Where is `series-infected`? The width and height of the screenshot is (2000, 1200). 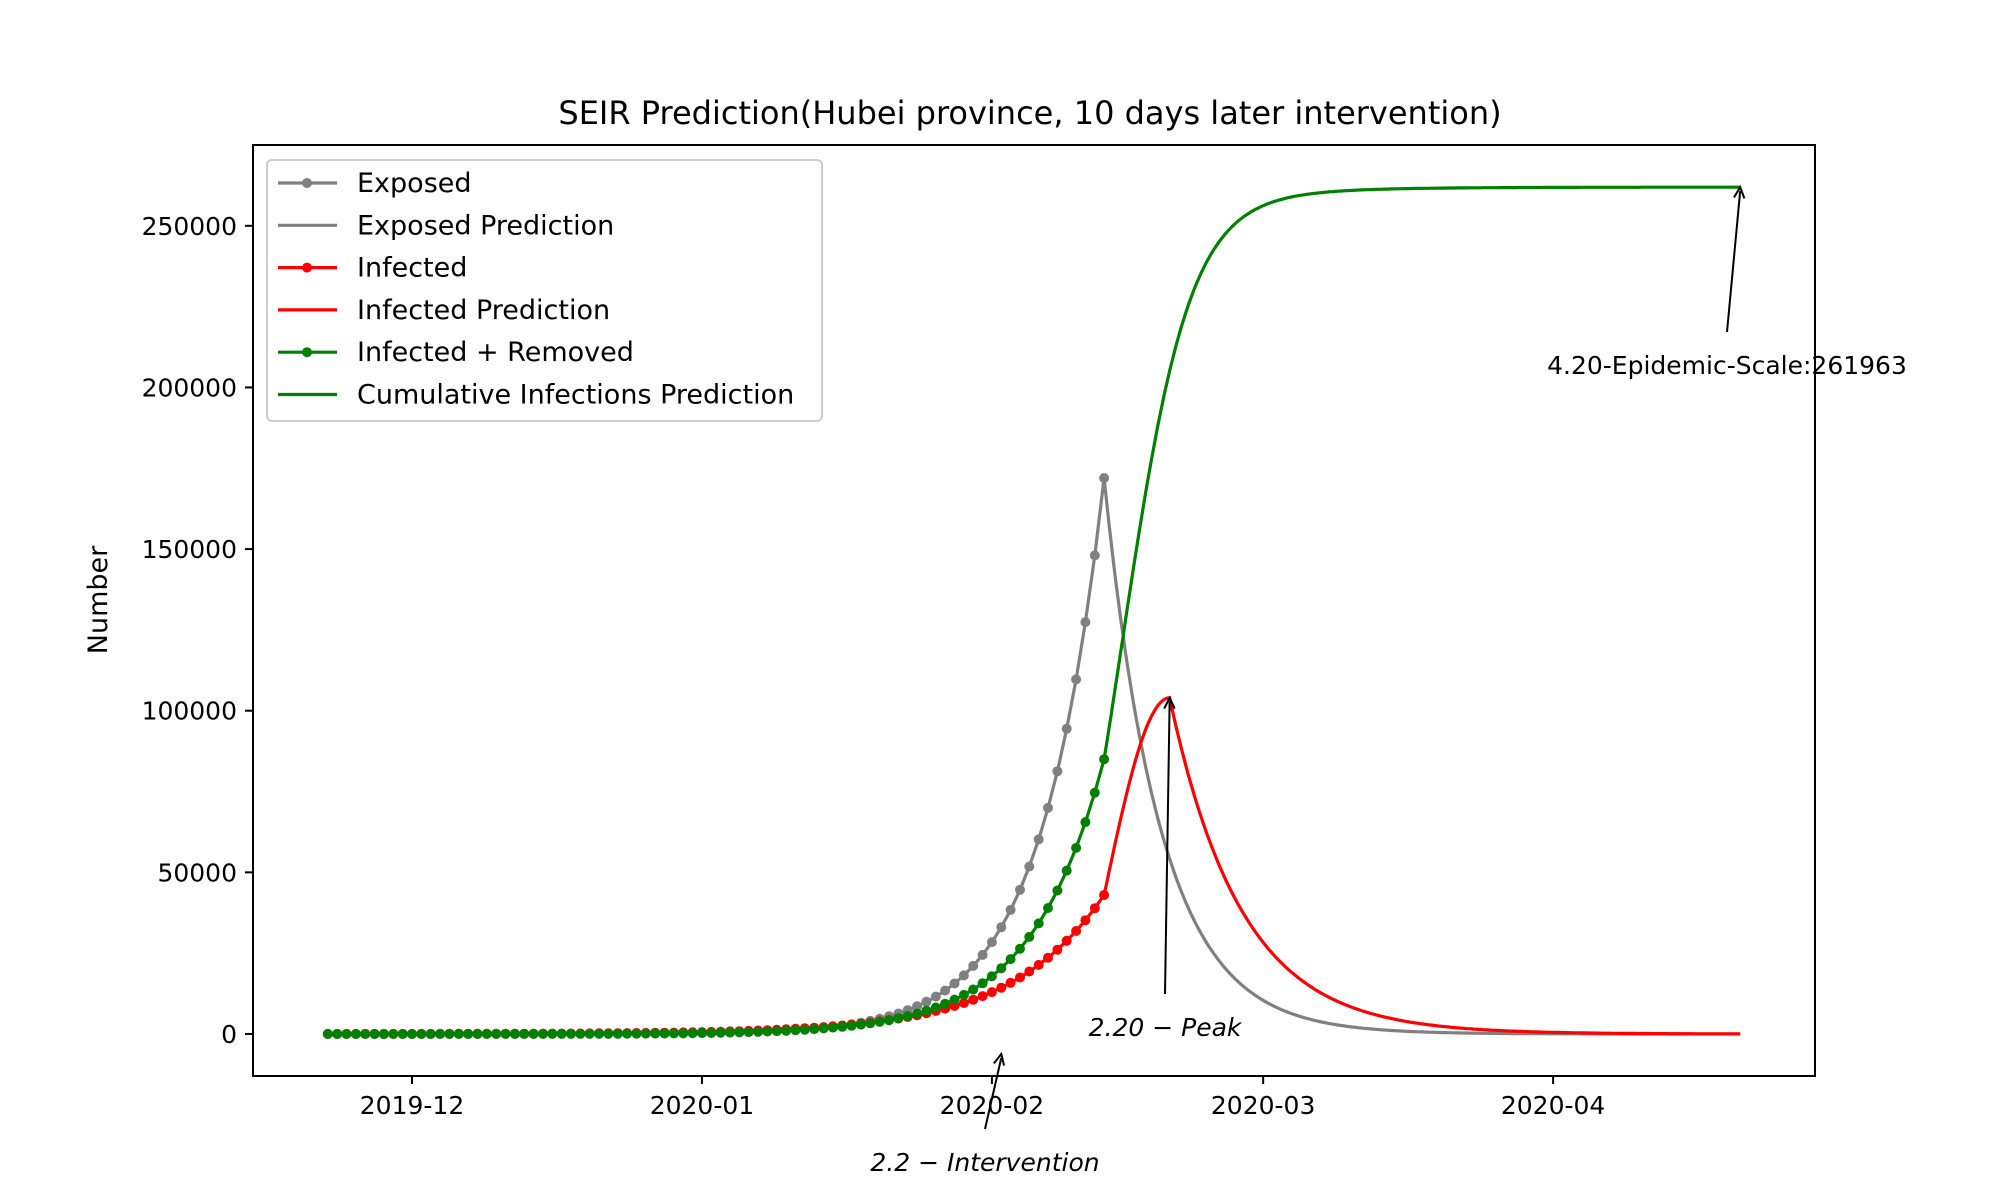
series-infected is located at coordinates (716, 964).